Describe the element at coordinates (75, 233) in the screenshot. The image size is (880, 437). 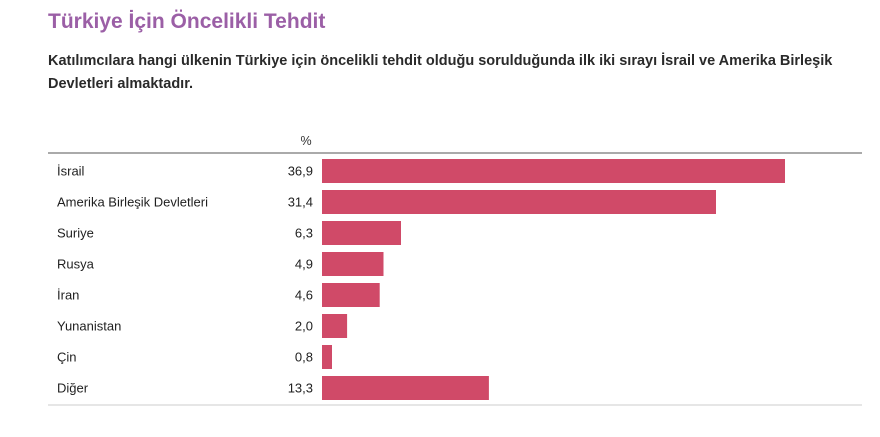
I see `category-label: Suriye` at that location.